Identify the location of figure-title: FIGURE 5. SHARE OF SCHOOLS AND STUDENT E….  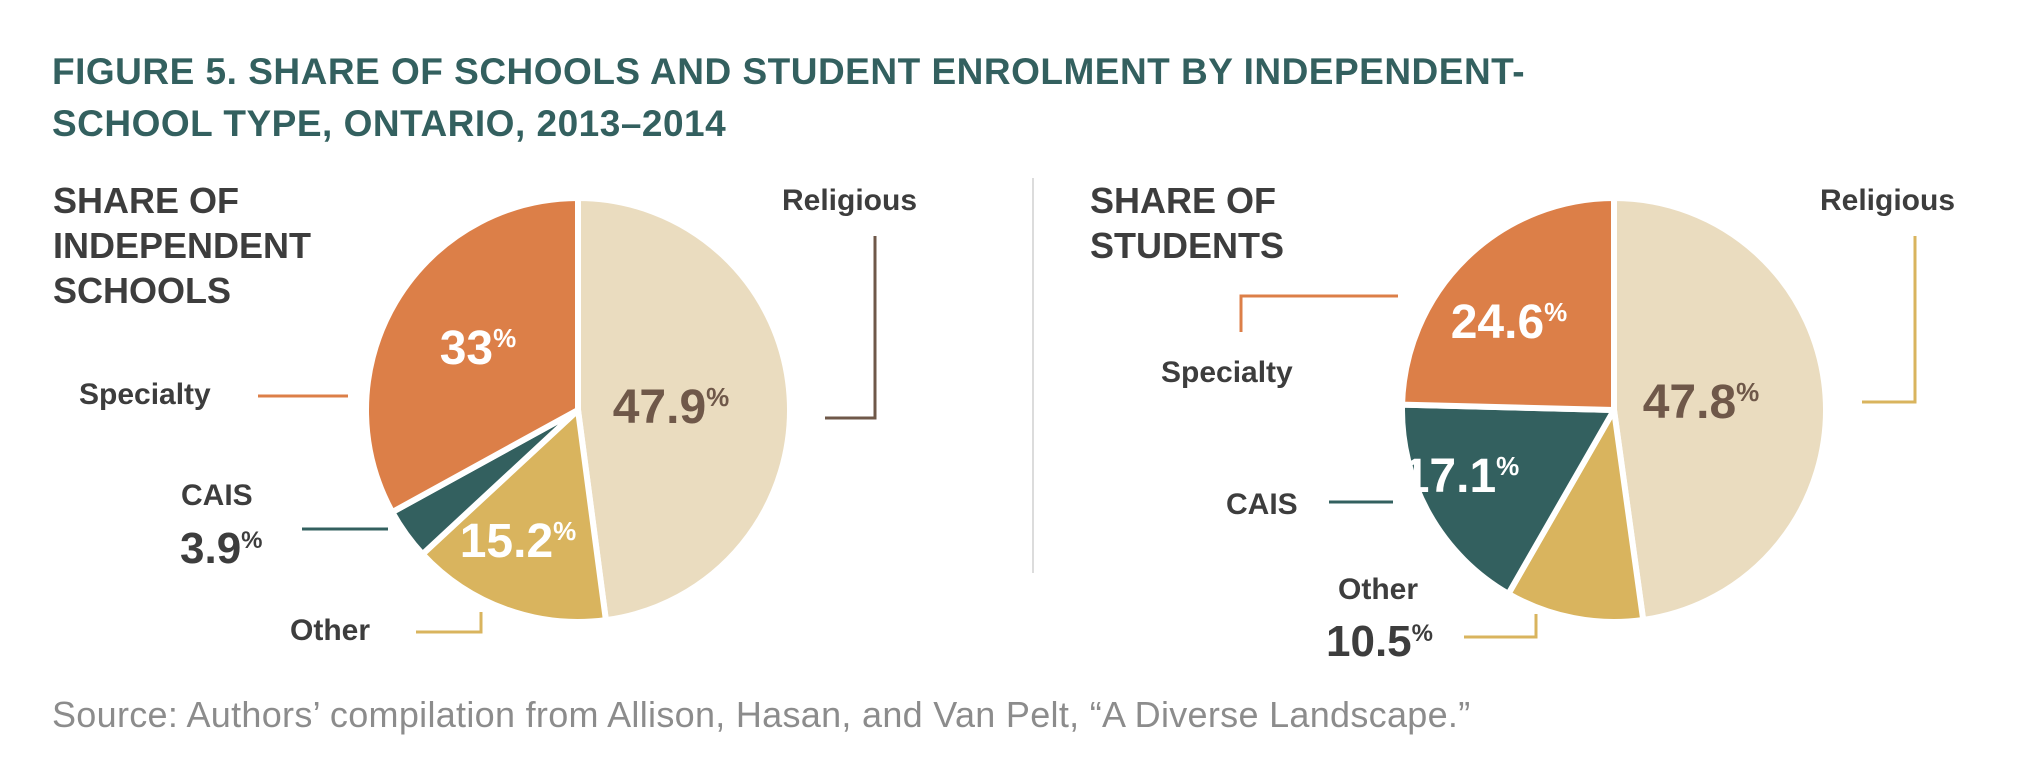
(1002, 98).